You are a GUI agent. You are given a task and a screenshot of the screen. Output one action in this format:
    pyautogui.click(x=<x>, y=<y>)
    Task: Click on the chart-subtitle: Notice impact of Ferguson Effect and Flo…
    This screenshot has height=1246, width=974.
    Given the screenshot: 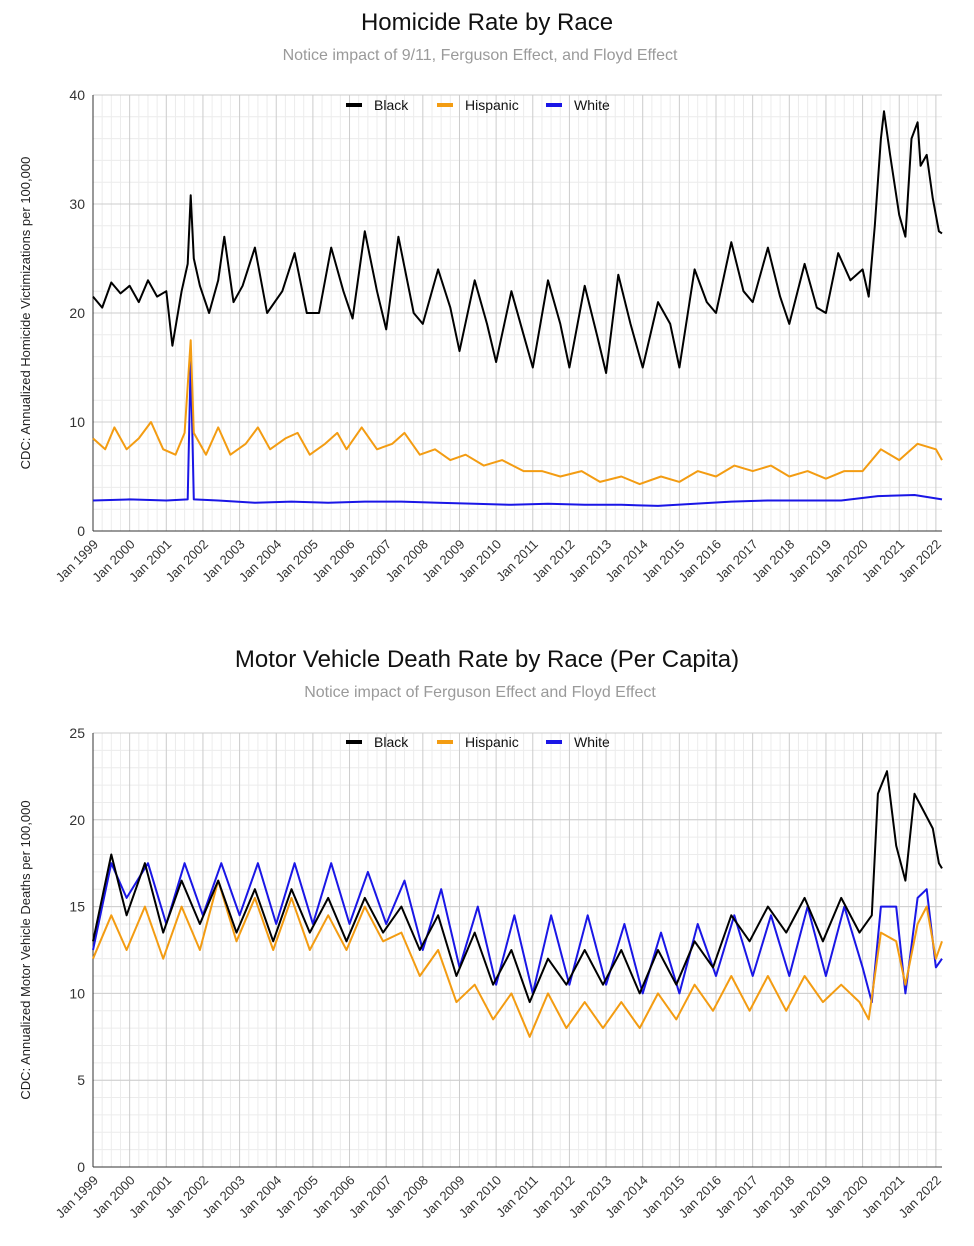 What is the action you would take?
    pyautogui.click(x=480, y=692)
    